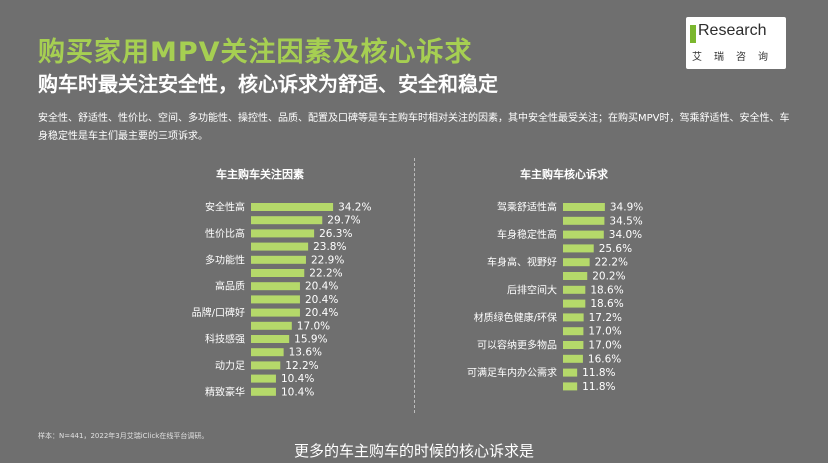 This screenshot has height=463, width=828. I want to click on logo-text: Research, so click(732, 30).